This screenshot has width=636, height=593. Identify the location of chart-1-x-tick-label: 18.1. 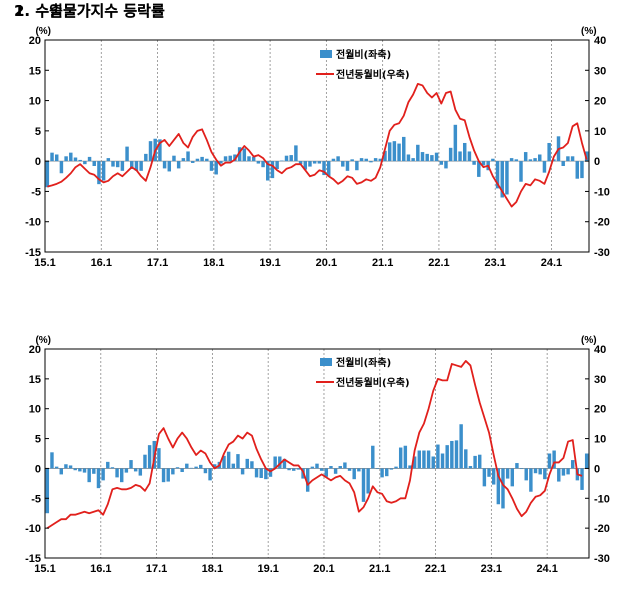
(213, 263).